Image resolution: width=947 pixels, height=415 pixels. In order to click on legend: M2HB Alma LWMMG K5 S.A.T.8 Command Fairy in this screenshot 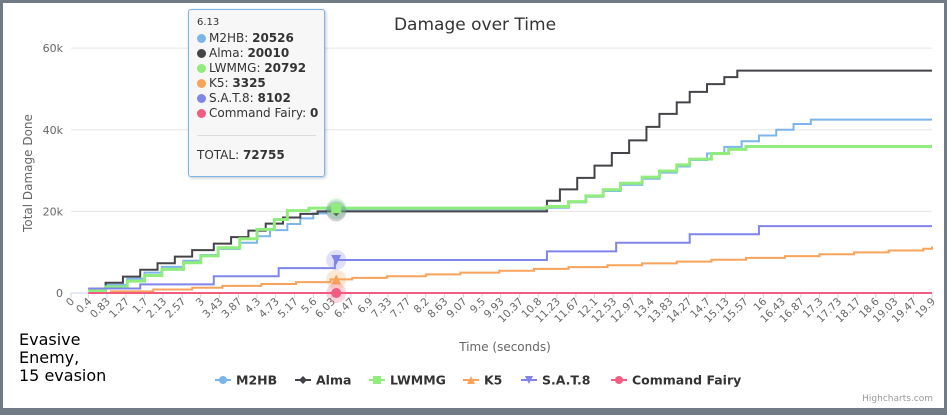, I will do `click(478, 380)`.